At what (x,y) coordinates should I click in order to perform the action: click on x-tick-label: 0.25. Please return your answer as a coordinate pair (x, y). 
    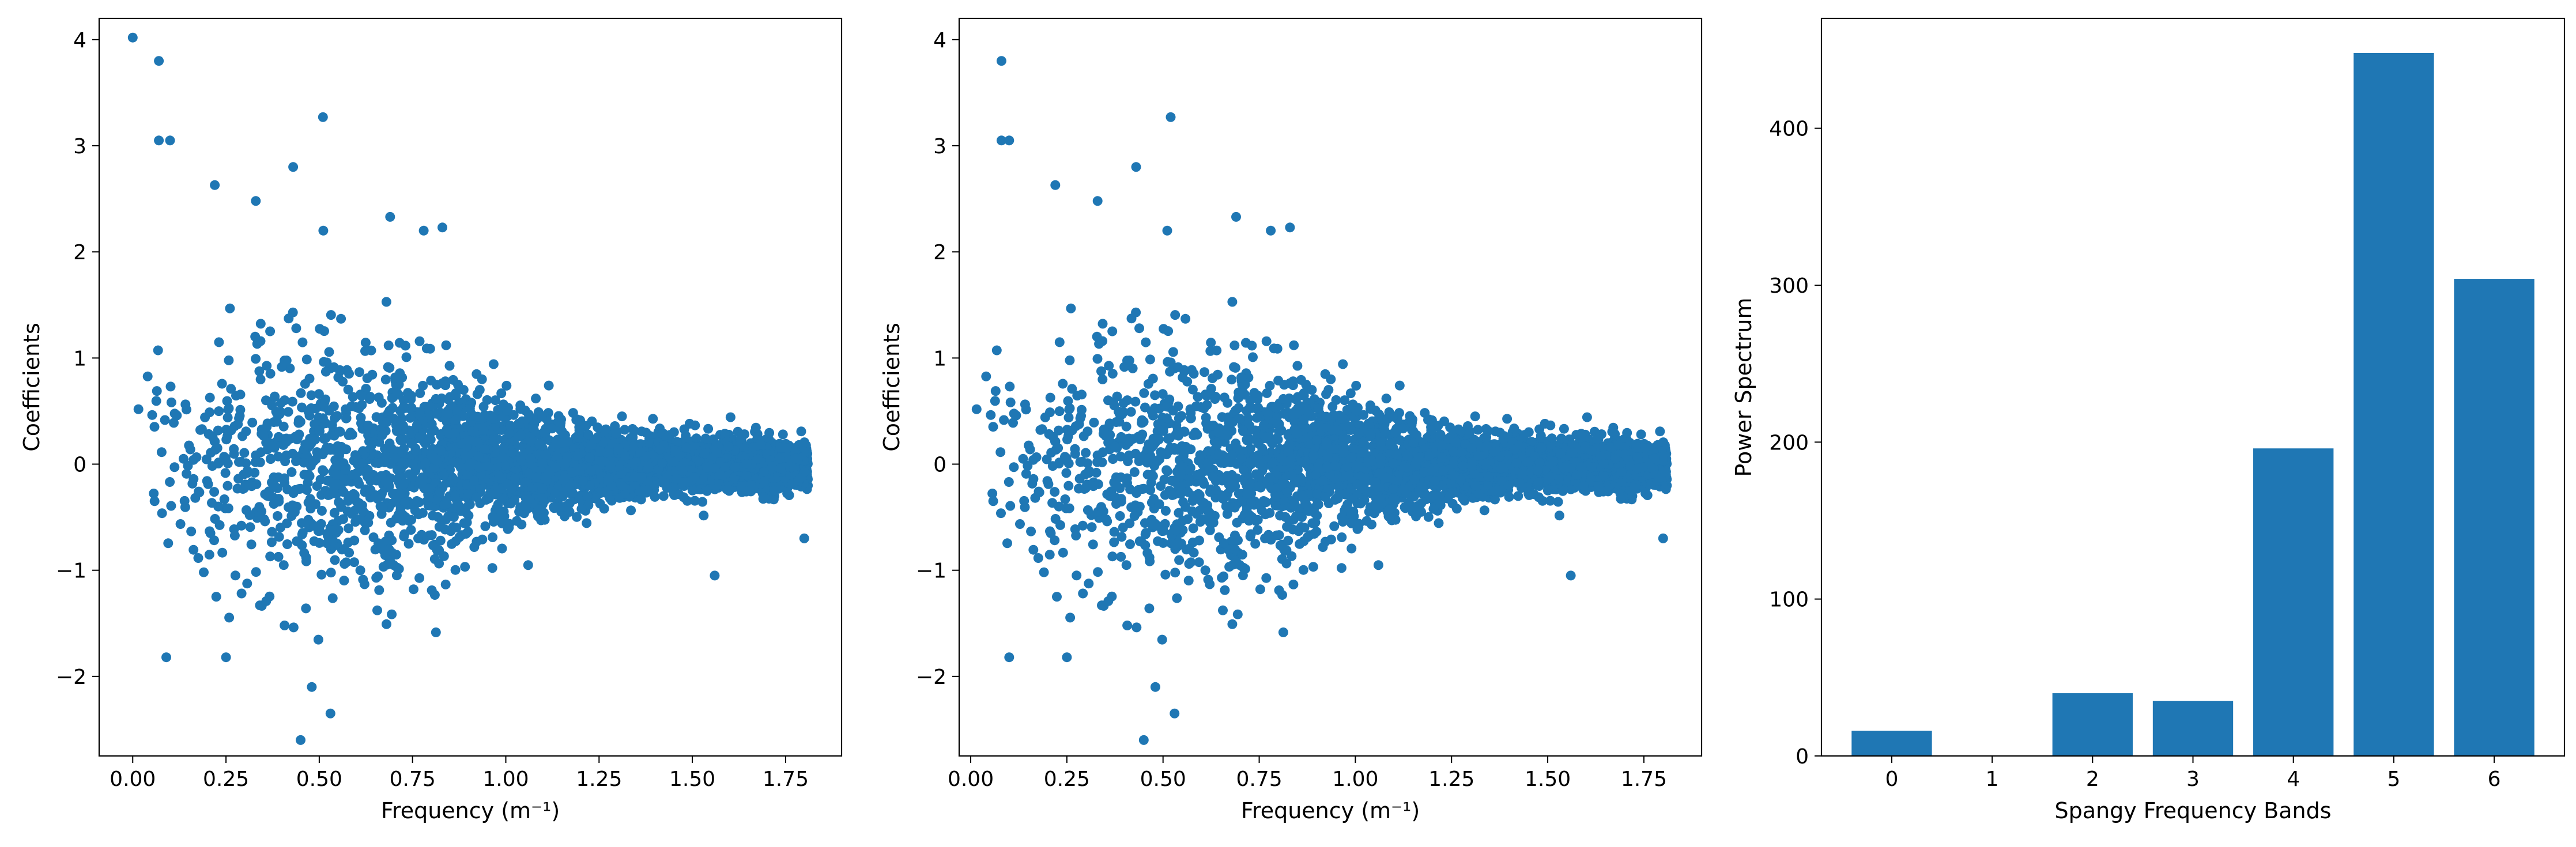
    Looking at the image, I should click on (226, 779).